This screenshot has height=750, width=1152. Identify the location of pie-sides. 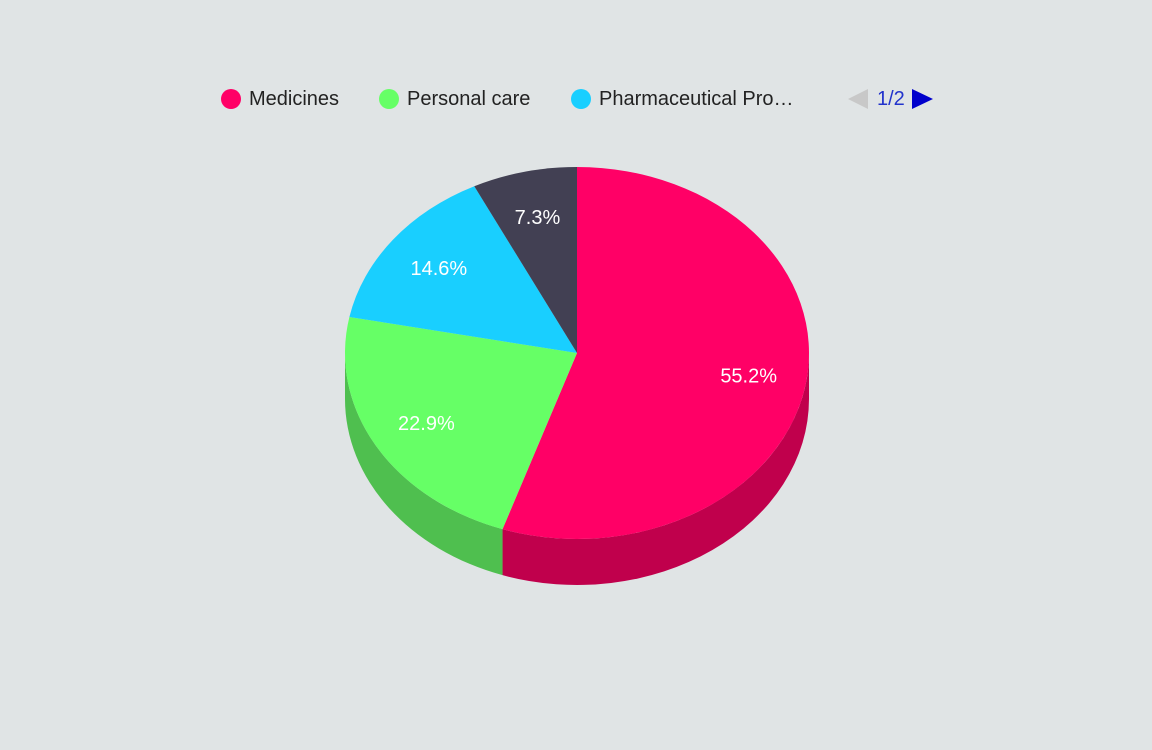
(577, 469).